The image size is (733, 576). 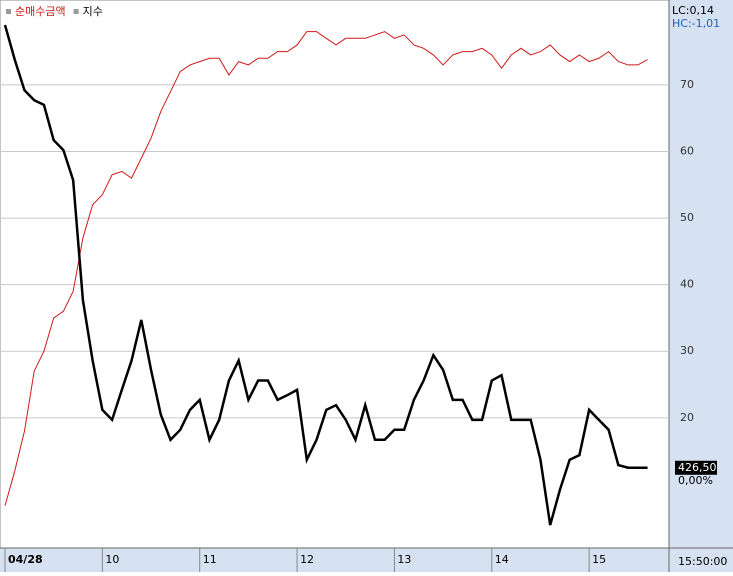 I want to click on y-tick-label: 50, so click(x=687, y=217).